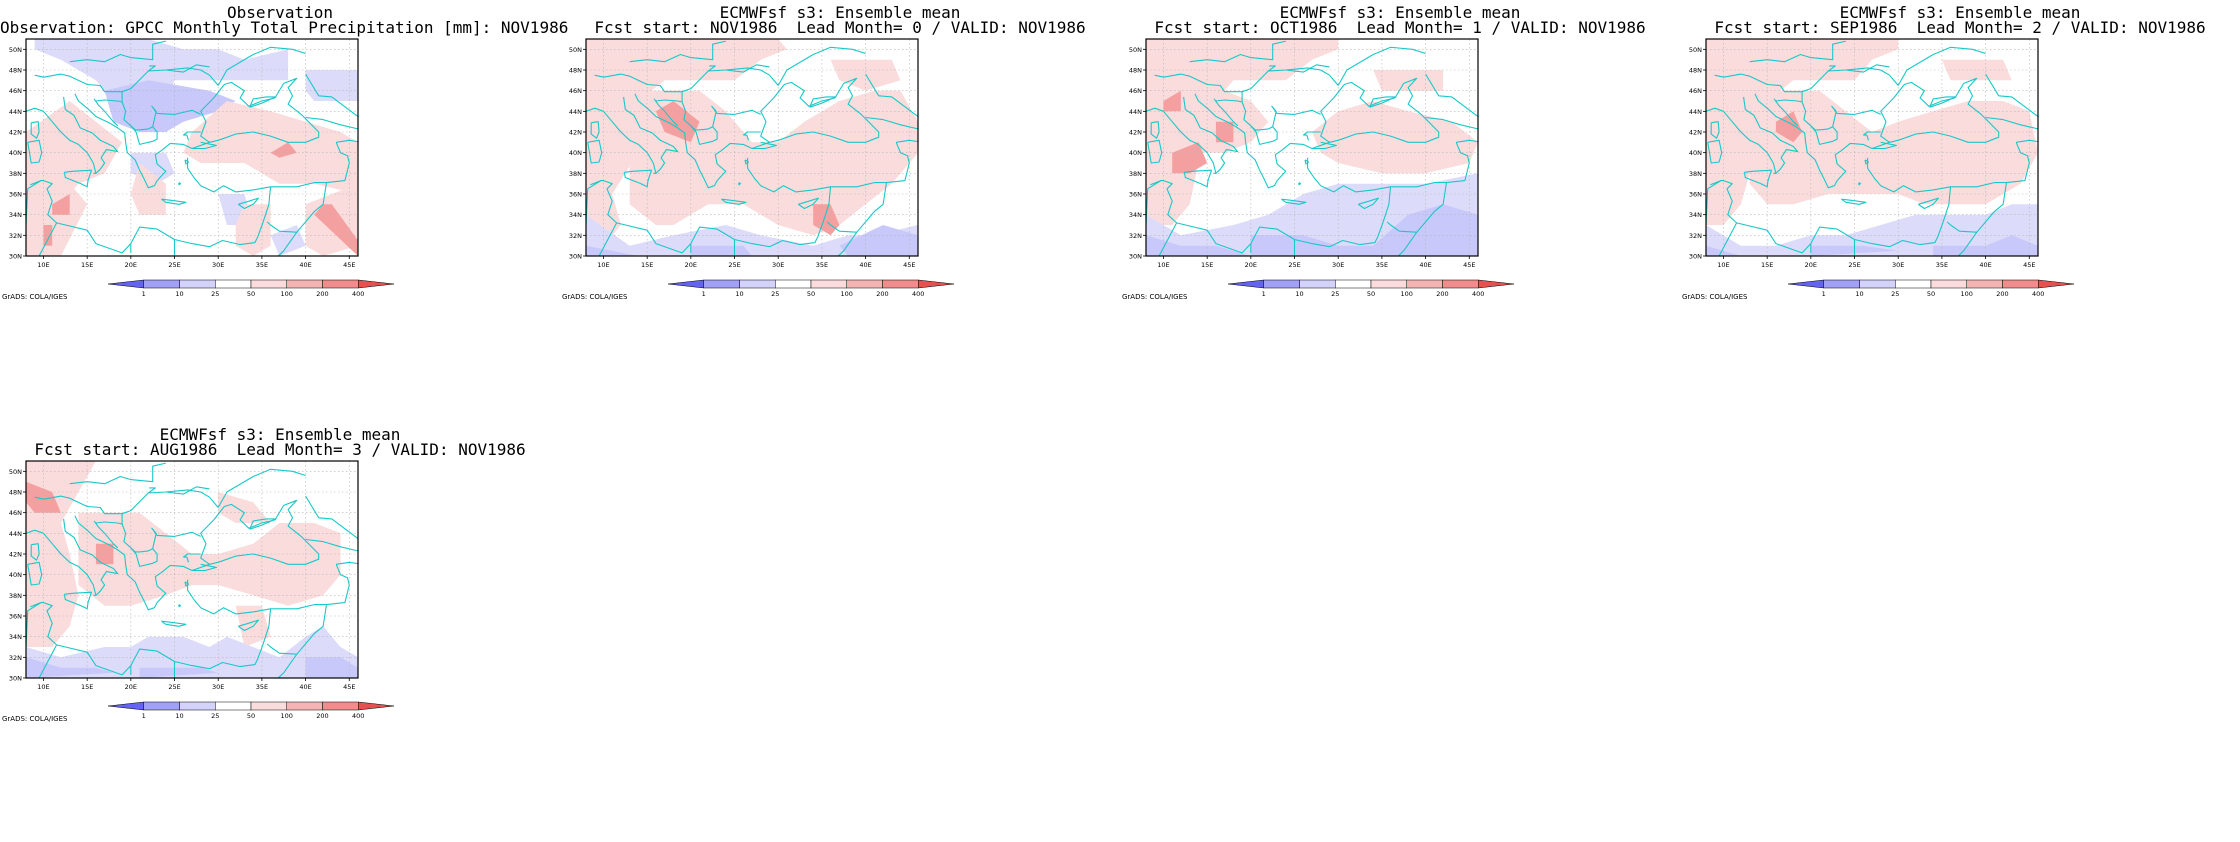 This screenshot has width=2240, height=842. I want to click on y-tick-label: 34N, so click(1695, 215).